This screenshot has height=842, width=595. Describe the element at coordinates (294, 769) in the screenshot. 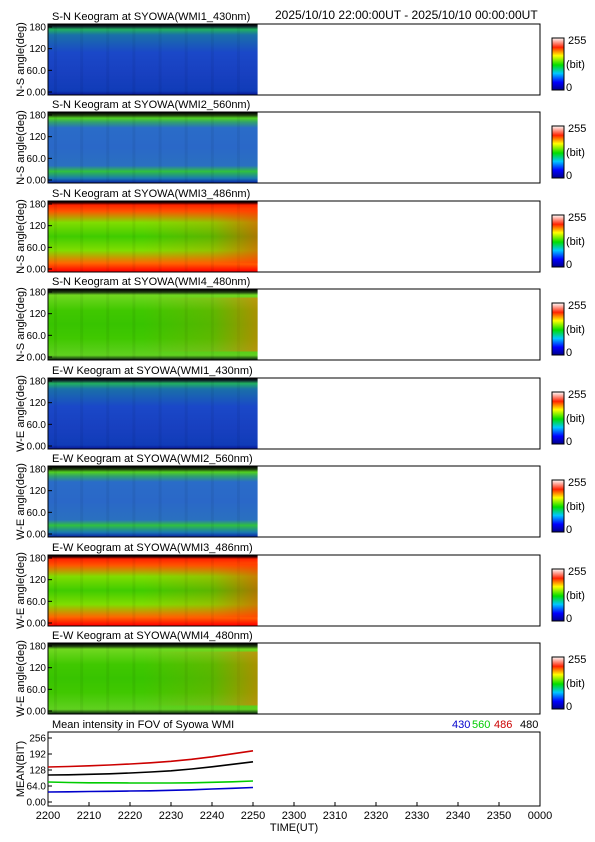

I see `plot-frame` at that location.